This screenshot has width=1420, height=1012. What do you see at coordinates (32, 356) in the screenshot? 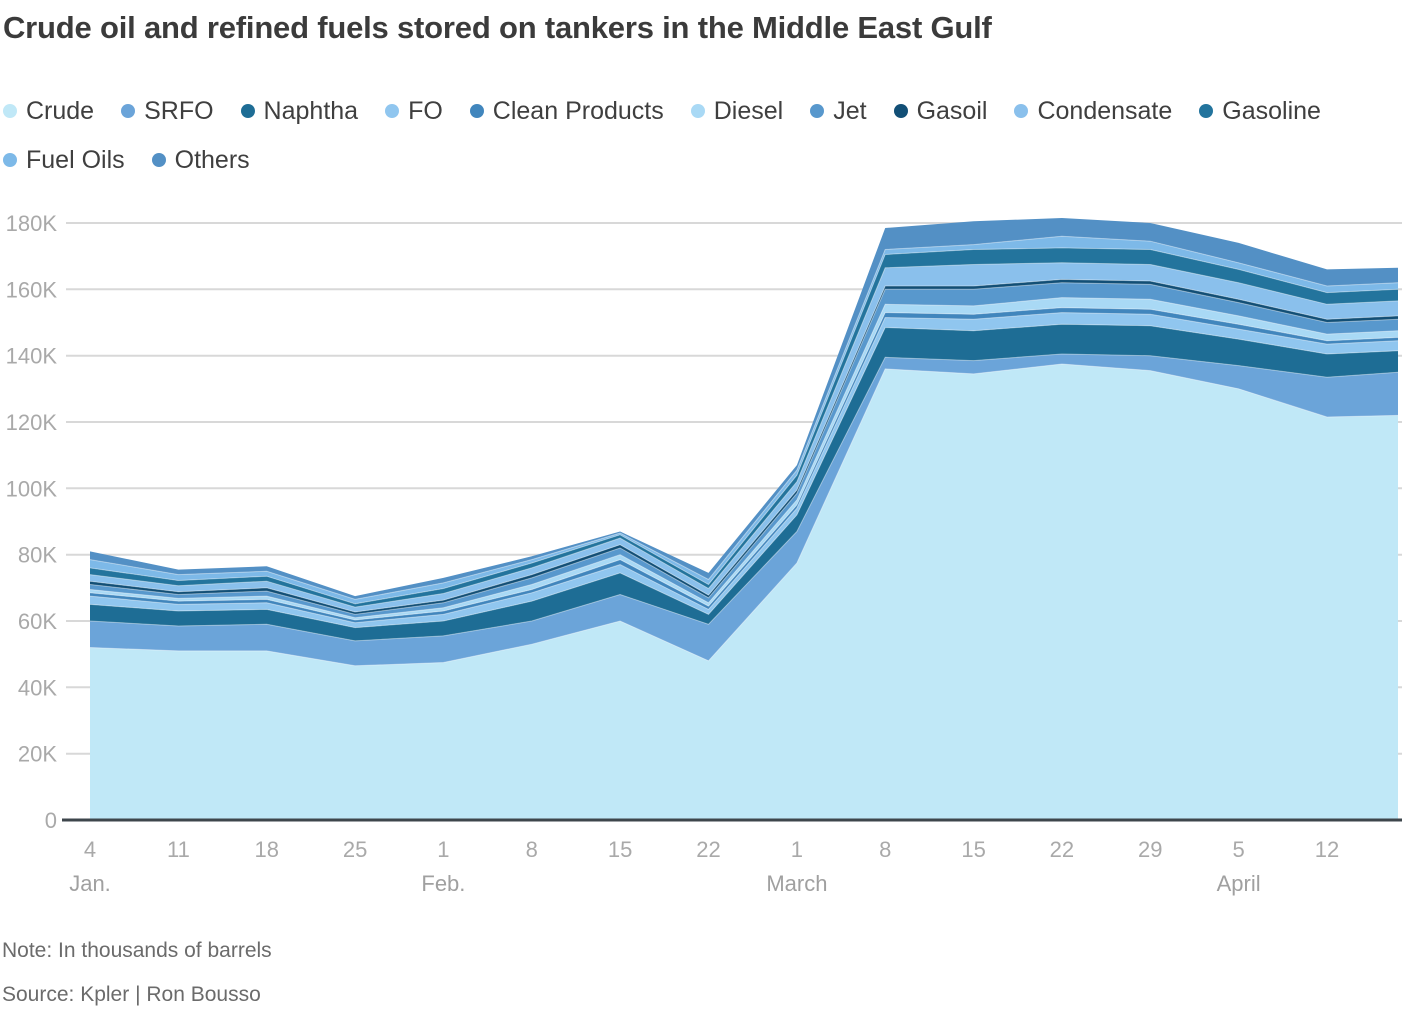
I see `y-tick-label: 140K` at bounding box center [32, 356].